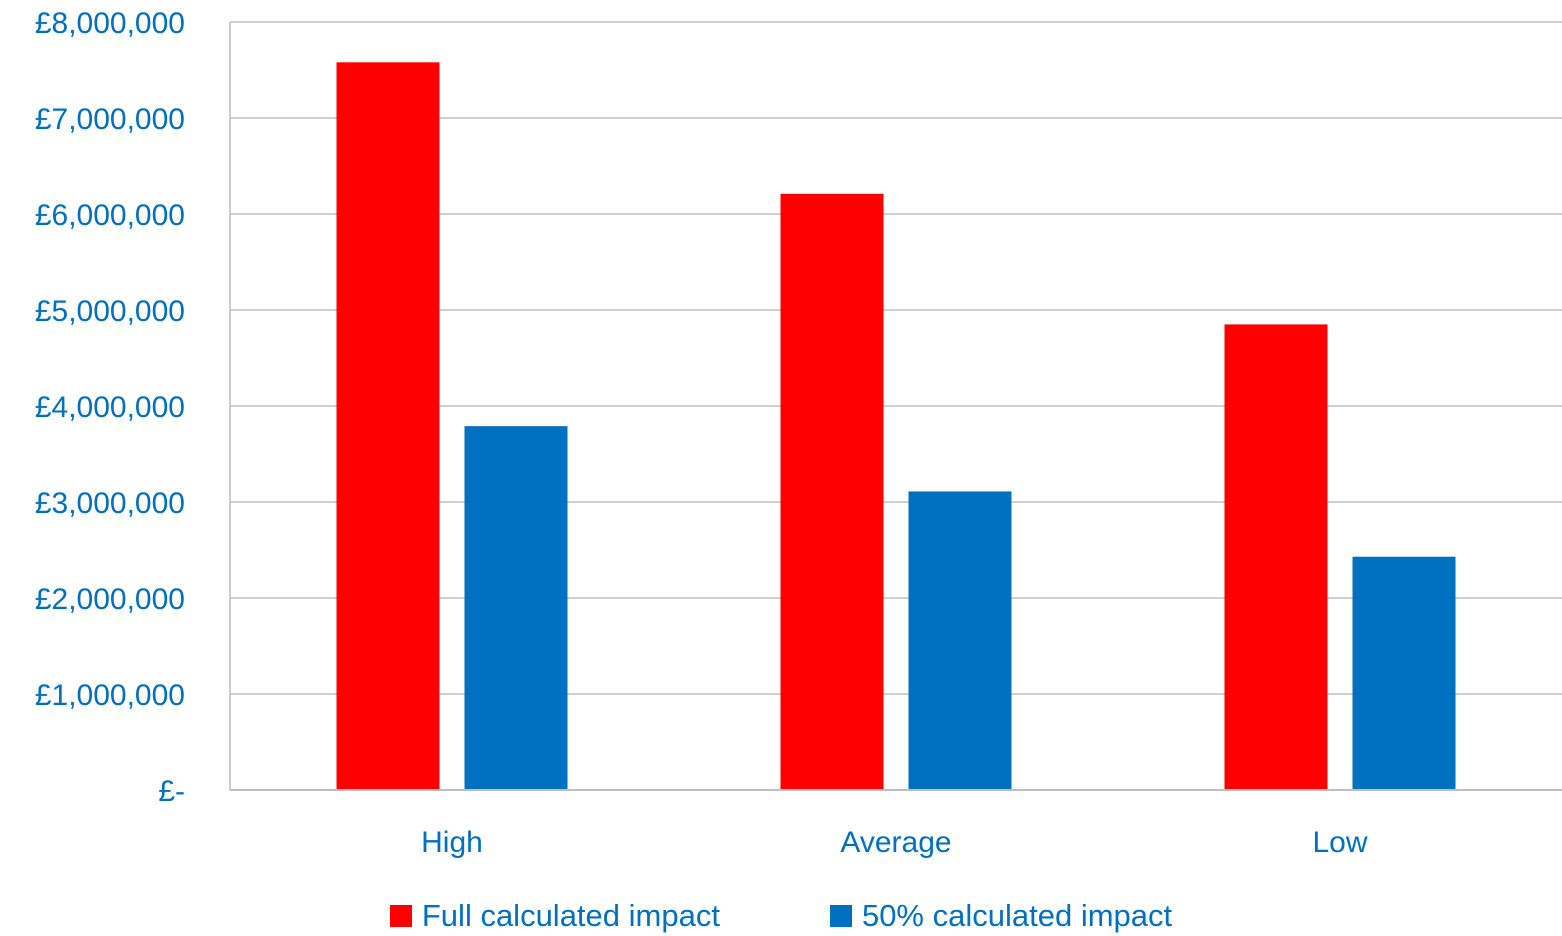 This screenshot has width=1562, height=936. What do you see at coordinates (452, 842) in the screenshot?
I see `x-tick-label: High` at bounding box center [452, 842].